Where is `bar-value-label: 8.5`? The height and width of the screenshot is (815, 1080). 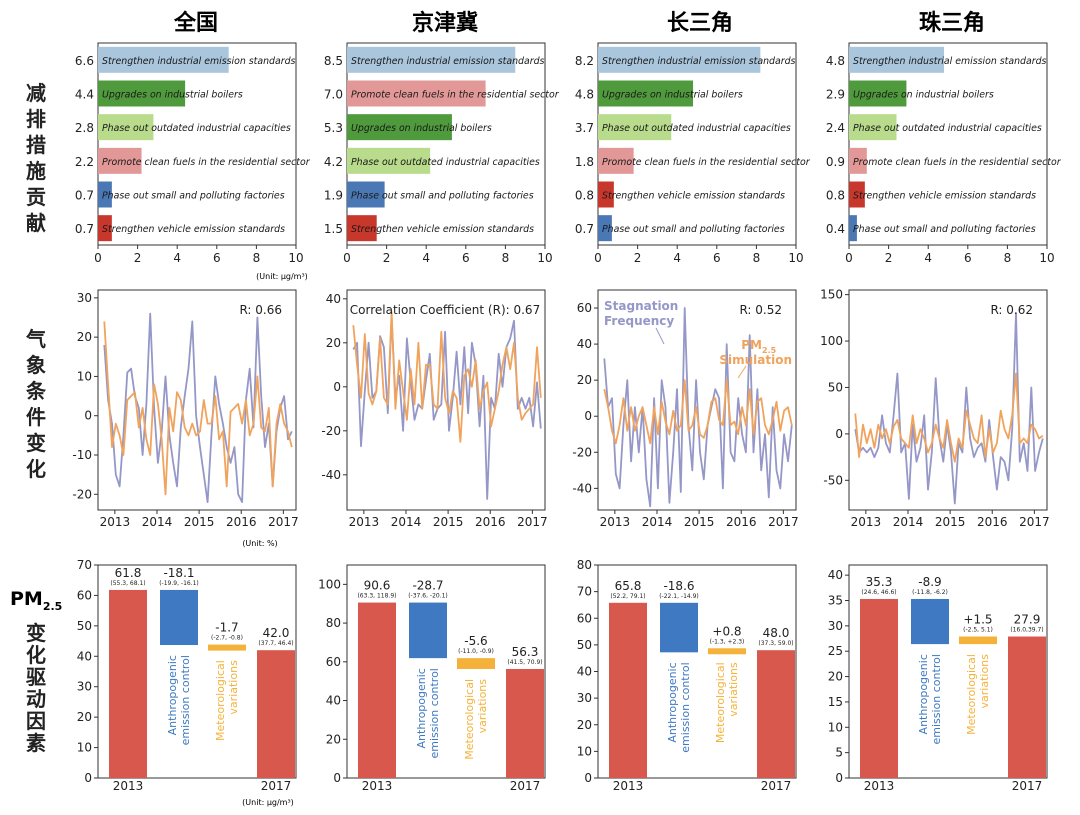
bar-value-label: 8.5 is located at coordinates (333, 61).